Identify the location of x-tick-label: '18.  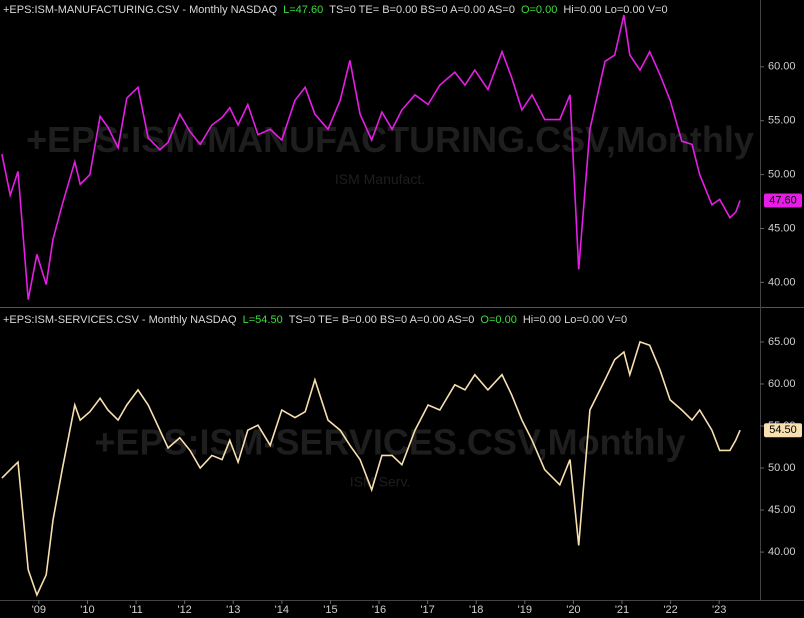
(476, 610).